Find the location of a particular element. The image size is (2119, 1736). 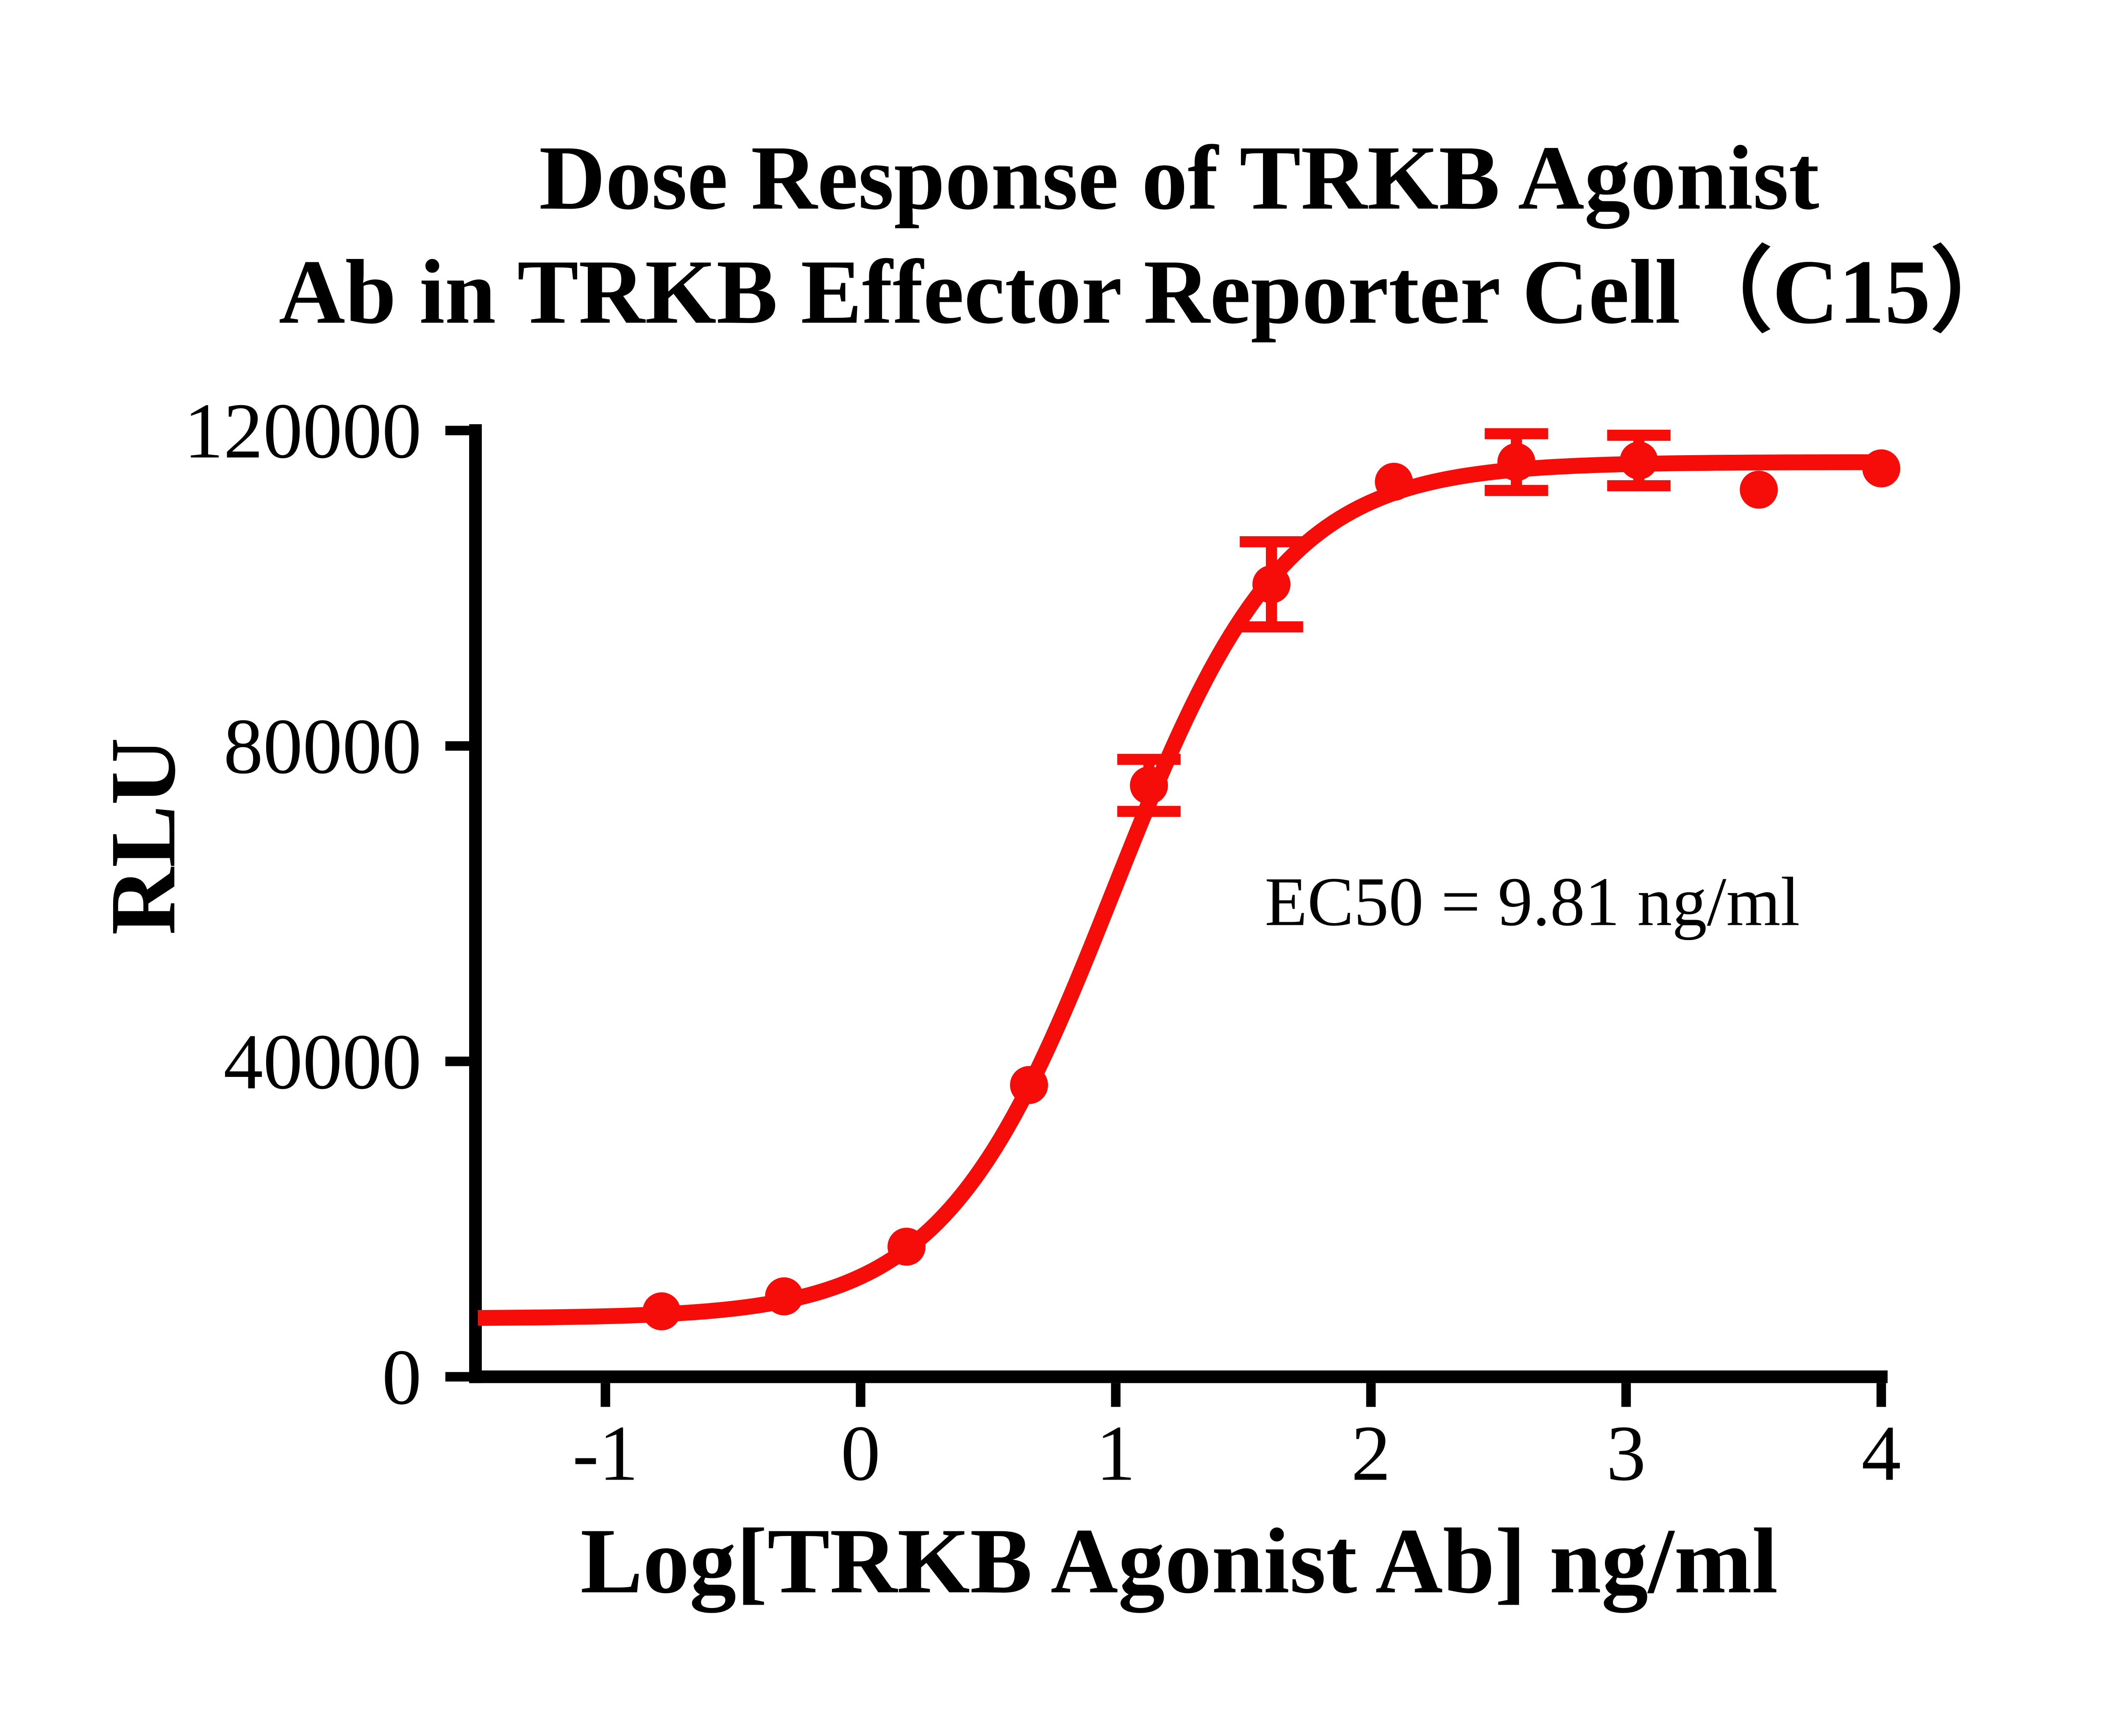

y-tick-label: 0 is located at coordinates (402, 1377).